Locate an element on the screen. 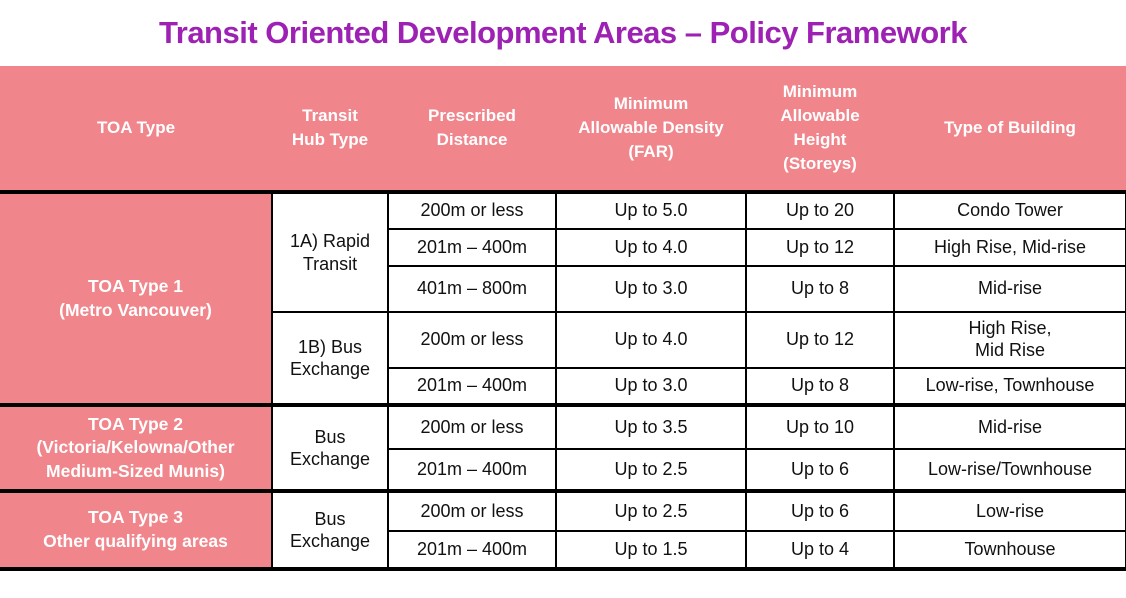 The image size is (1126, 598). distance-cell: 401m – 800m is located at coordinates (472, 289).